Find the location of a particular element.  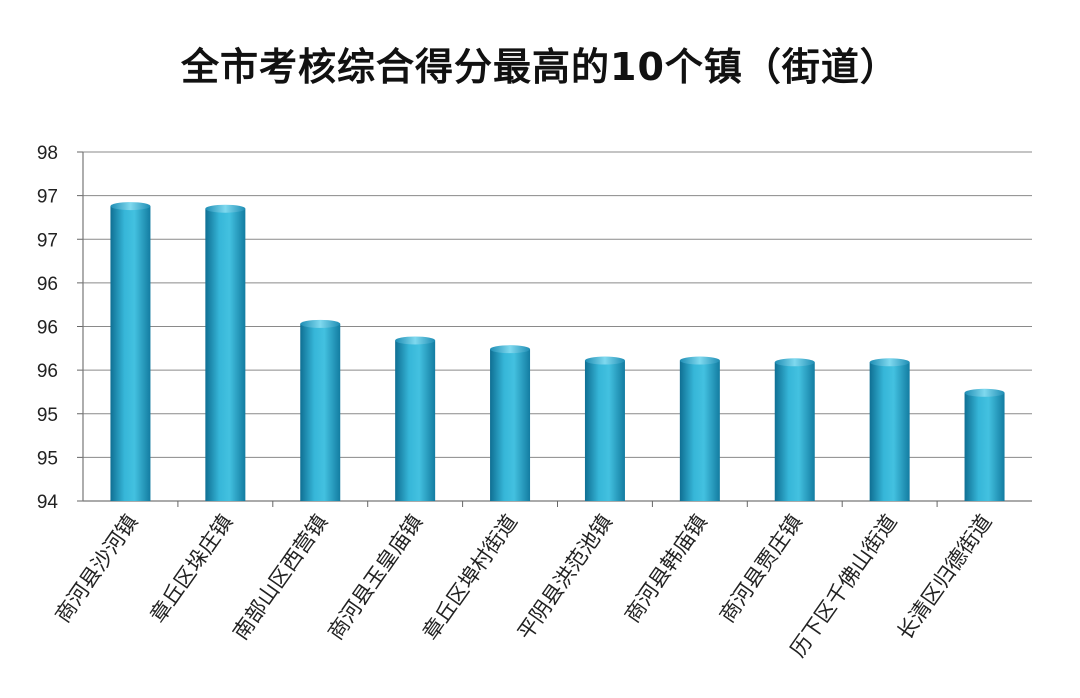

x-tick-label: 章丘区垛庄镇 is located at coordinates (192, 568).